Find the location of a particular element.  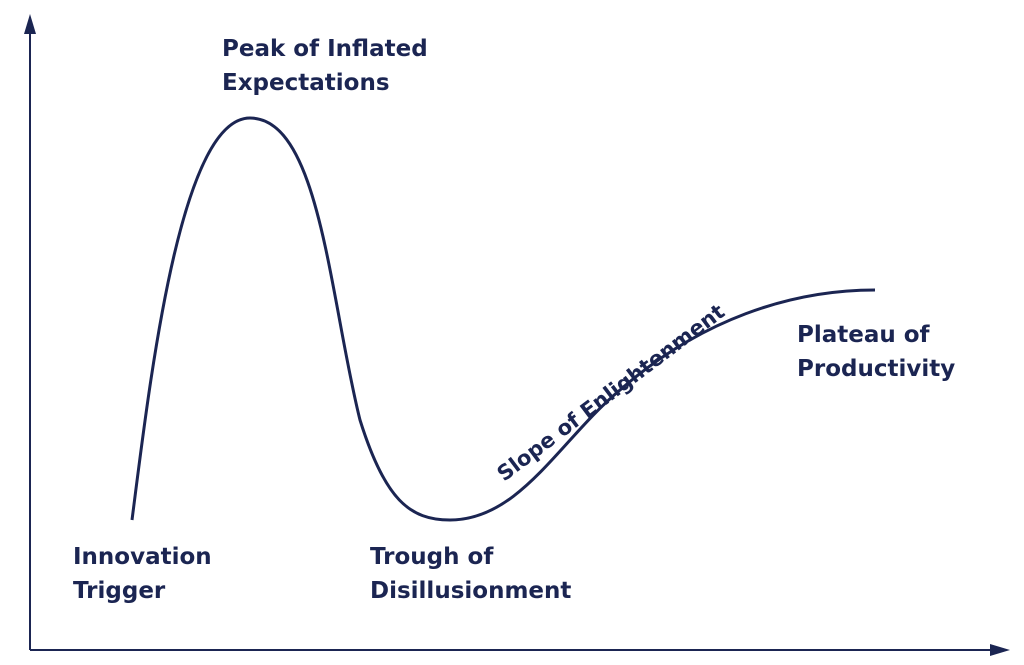

phase-label: Slope of Enlightenment is located at coordinates (611, 392).